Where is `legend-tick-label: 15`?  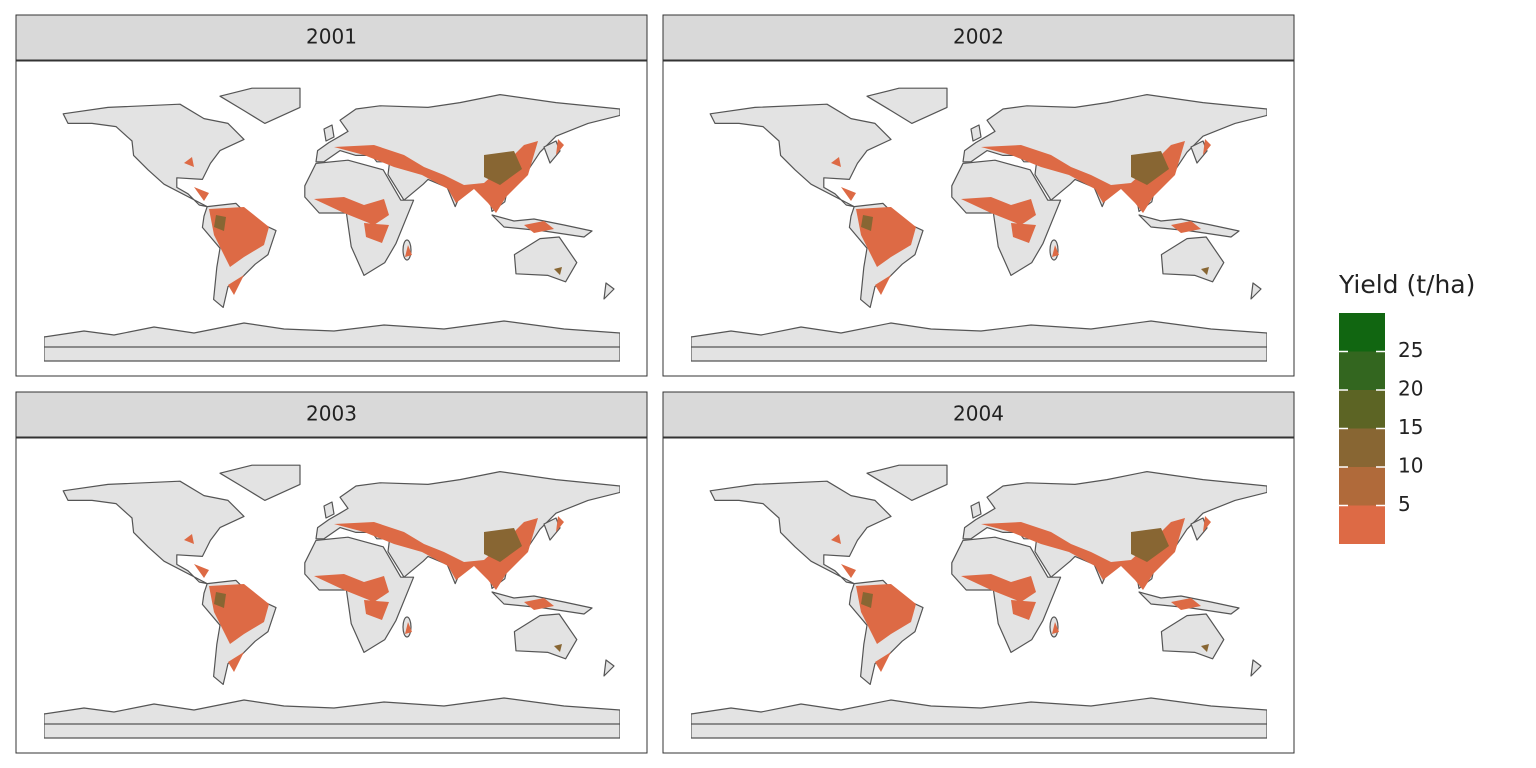 legend-tick-label: 15 is located at coordinates (1410, 427).